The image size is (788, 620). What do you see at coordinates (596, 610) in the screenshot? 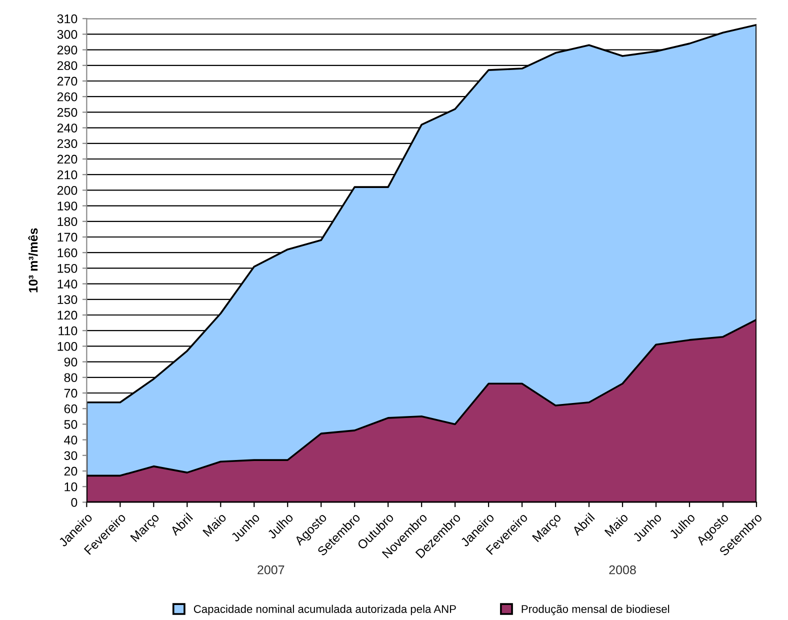
I see `legend-label: Produção mensal de biodiesel` at bounding box center [596, 610].